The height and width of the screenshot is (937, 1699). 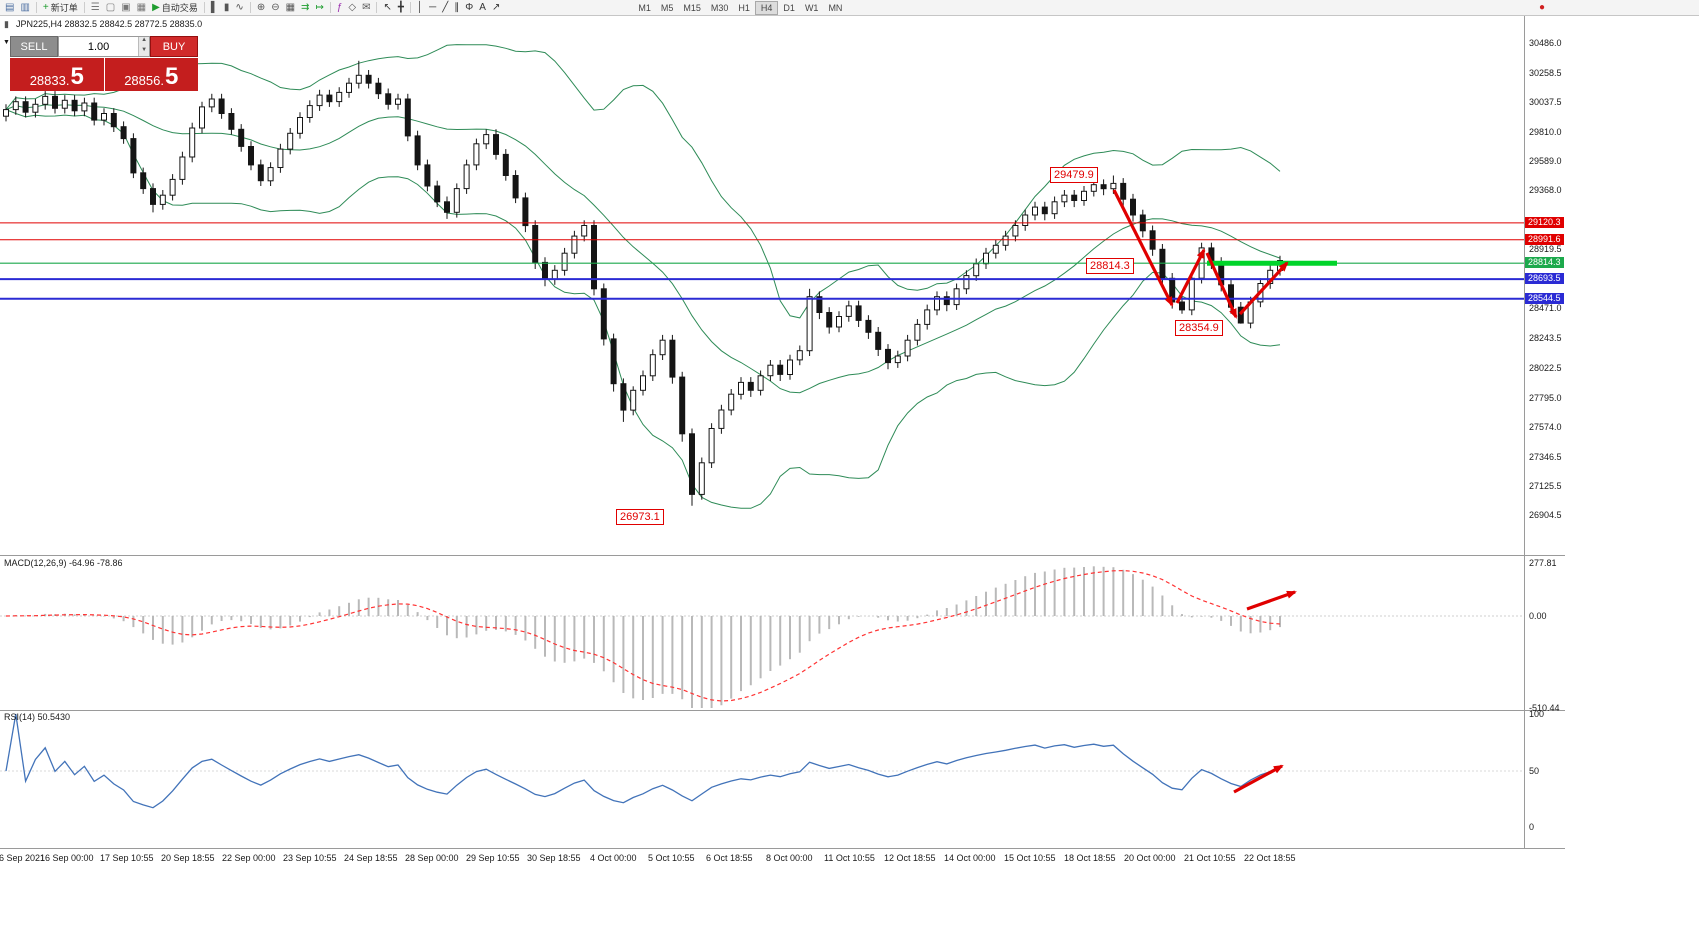 I want to click on price-annotation: 26973.1, so click(x=640, y=517).